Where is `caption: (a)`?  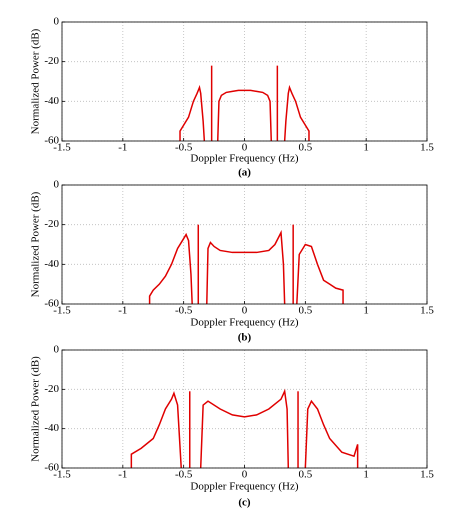
caption: (a) is located at coordinates (244, 173).